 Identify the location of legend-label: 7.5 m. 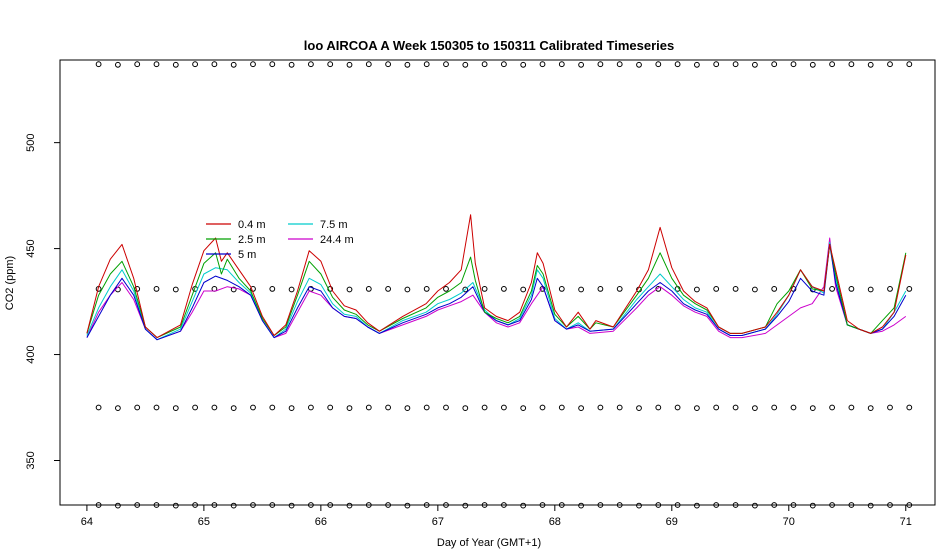
(334, 225).